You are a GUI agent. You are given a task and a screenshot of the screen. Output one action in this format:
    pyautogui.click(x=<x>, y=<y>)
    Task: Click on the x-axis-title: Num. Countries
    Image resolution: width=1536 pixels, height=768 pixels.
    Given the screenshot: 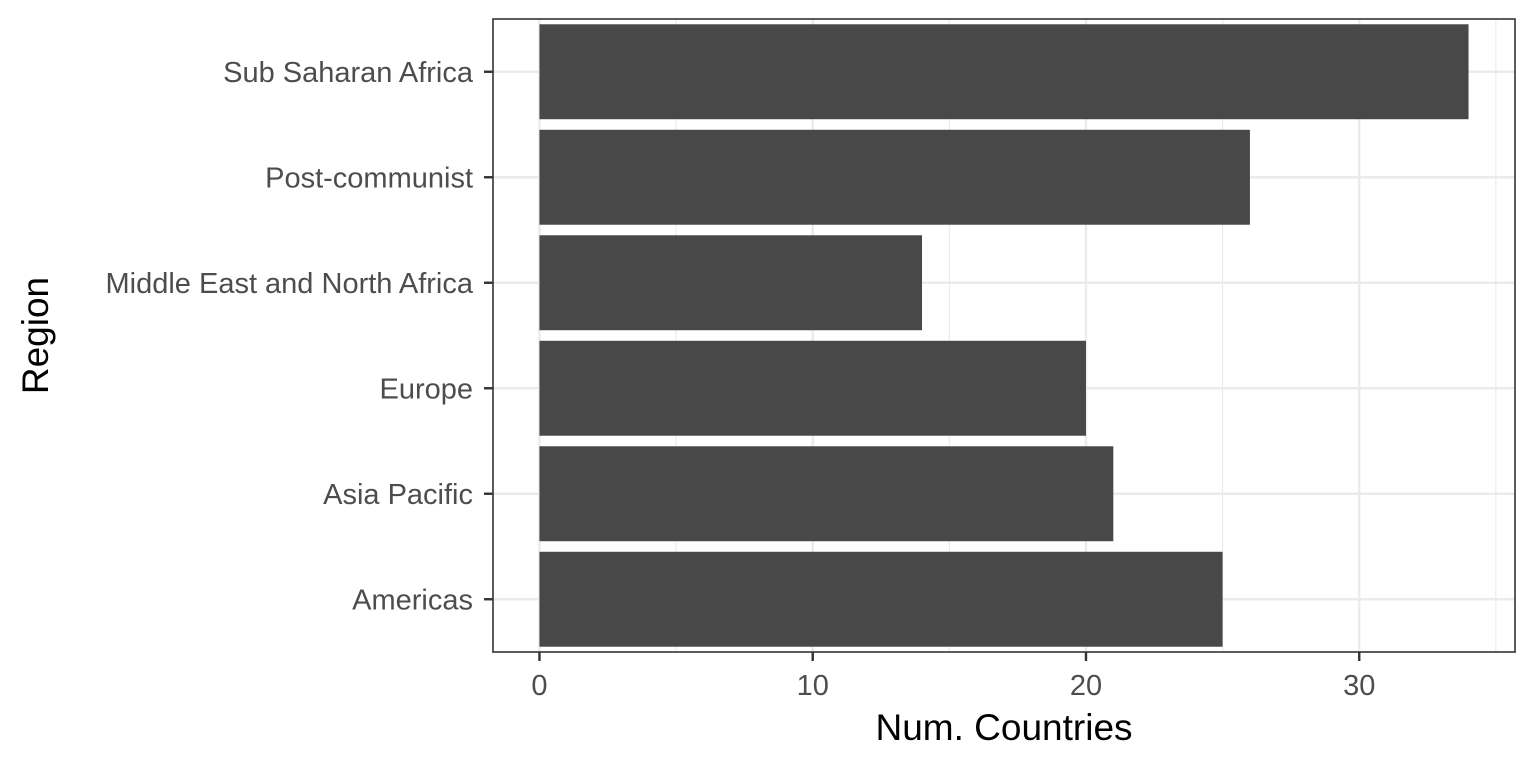 What is the action you would take?
    pyautogui.click(x=1003, y=727)
    